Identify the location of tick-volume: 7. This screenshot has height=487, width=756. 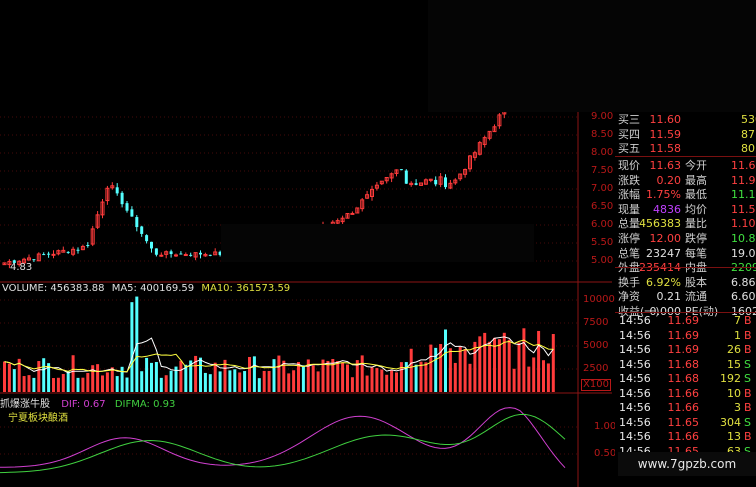
(737, 320).